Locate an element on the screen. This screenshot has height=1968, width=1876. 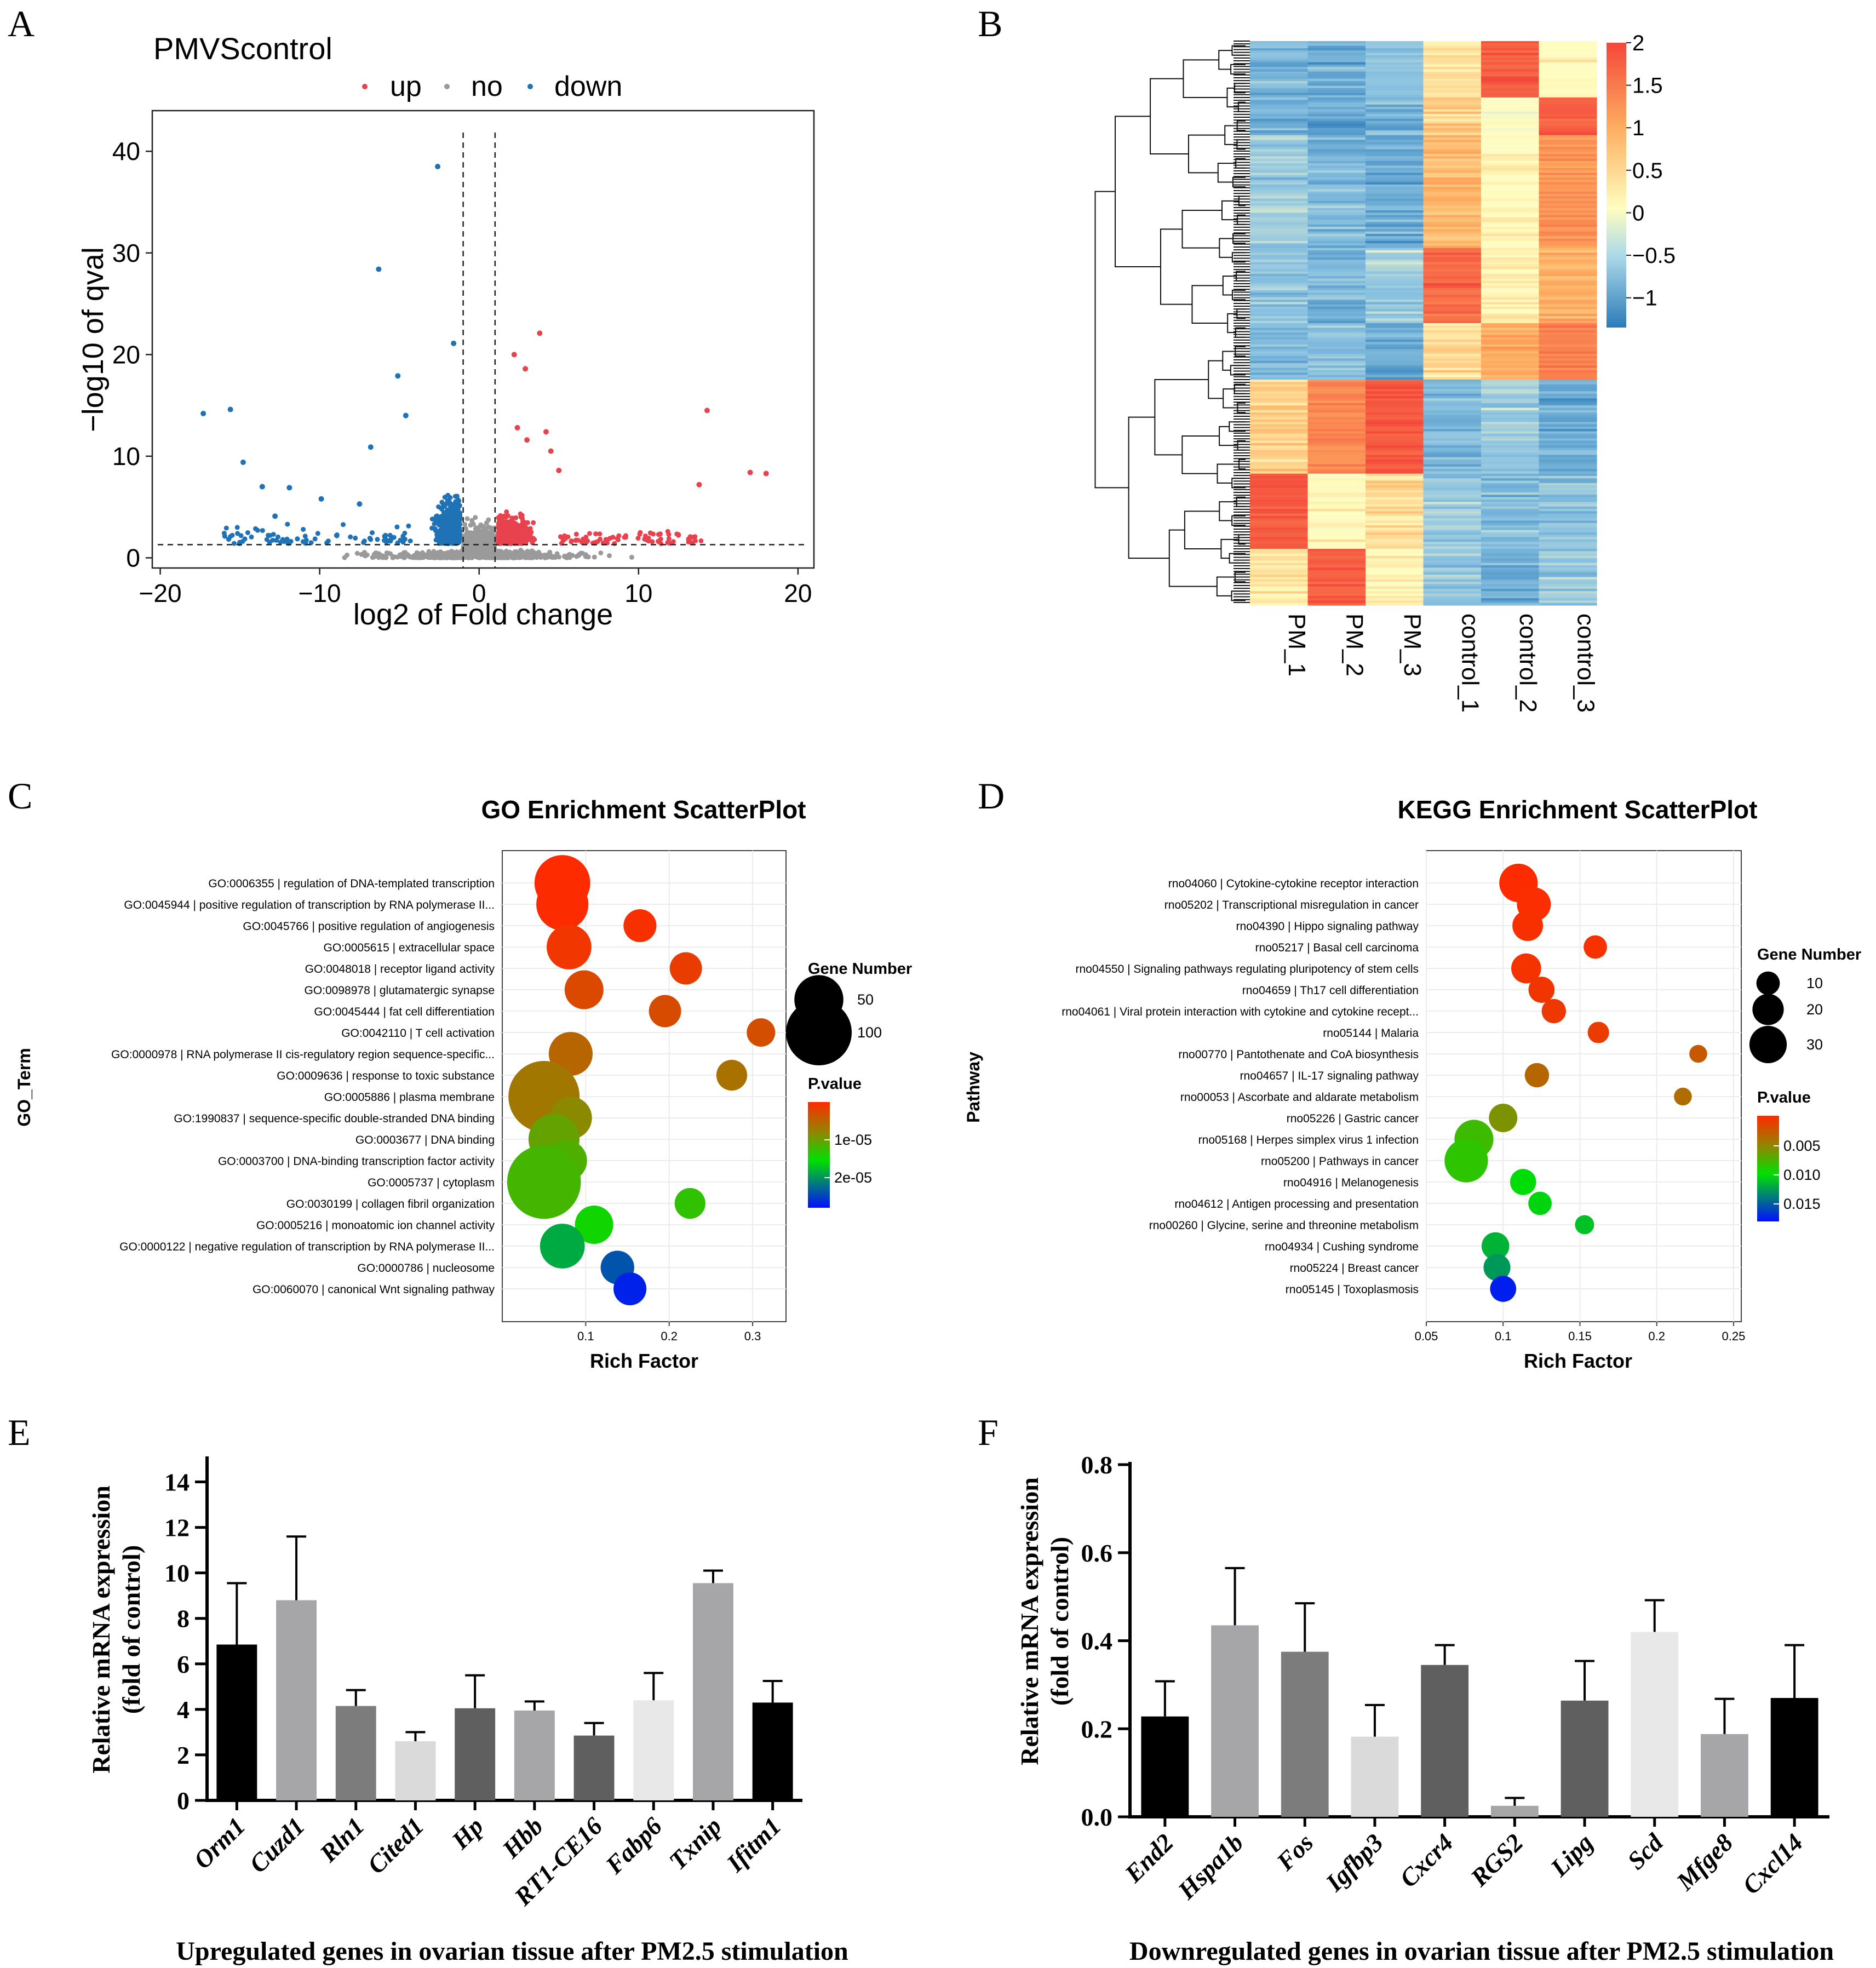
colorbar-tick-label: −1 is located at coordinates (1645, 298).